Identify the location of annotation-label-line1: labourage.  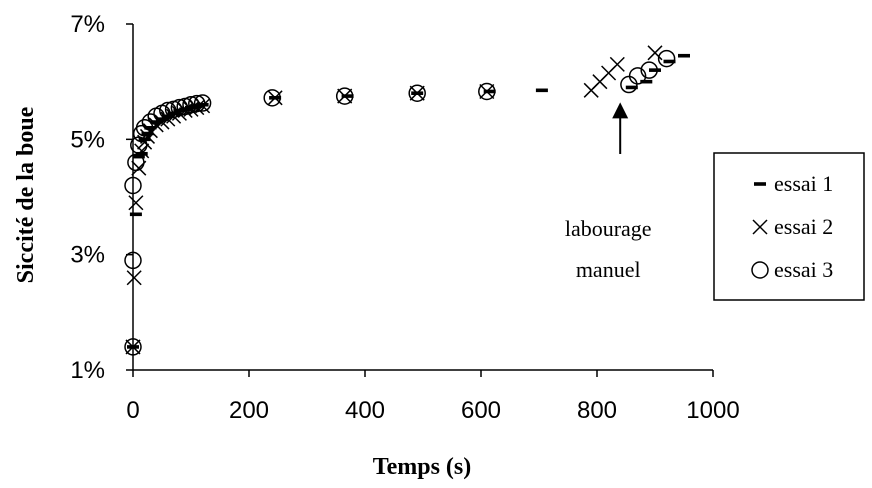
(608, 228).